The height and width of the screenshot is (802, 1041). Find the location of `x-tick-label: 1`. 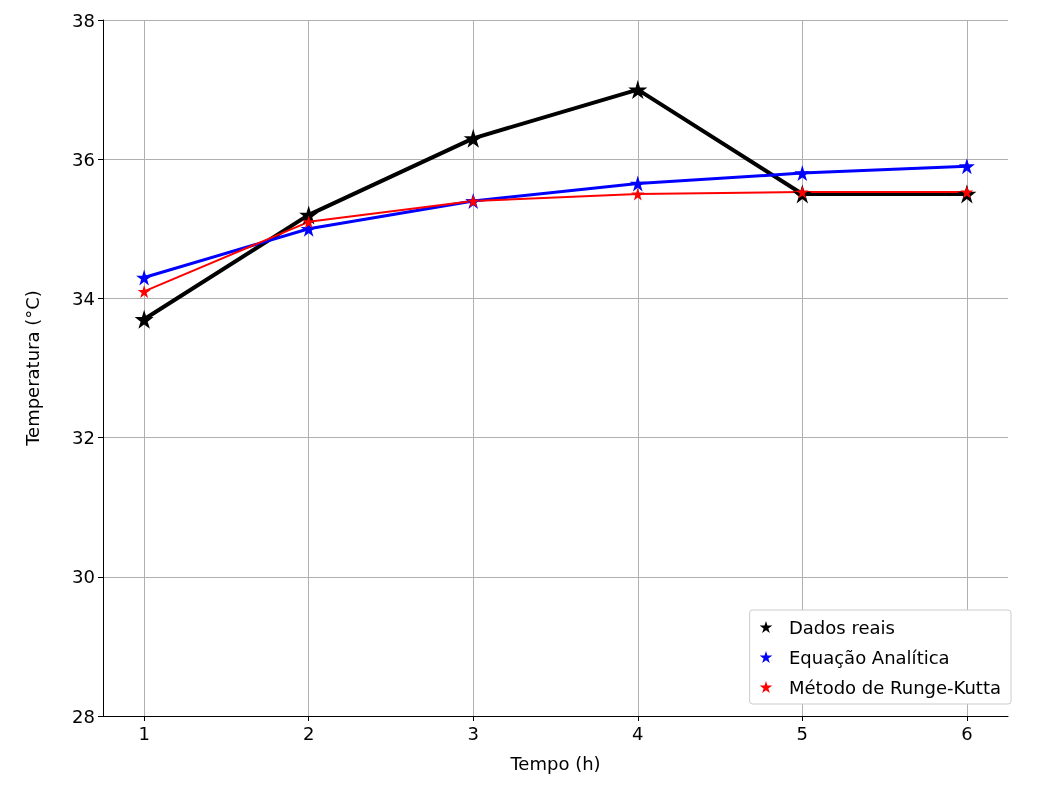

x-tick-label: 1 is located at coordinates (144, 733).